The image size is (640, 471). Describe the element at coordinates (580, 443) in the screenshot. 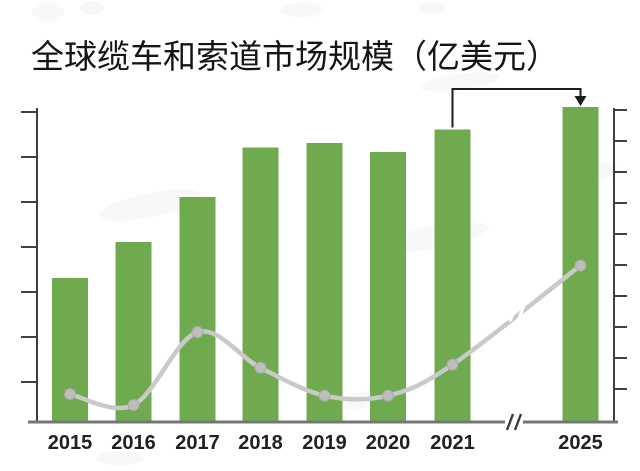

I see `x-tick-label-2025: 2025` at that location.